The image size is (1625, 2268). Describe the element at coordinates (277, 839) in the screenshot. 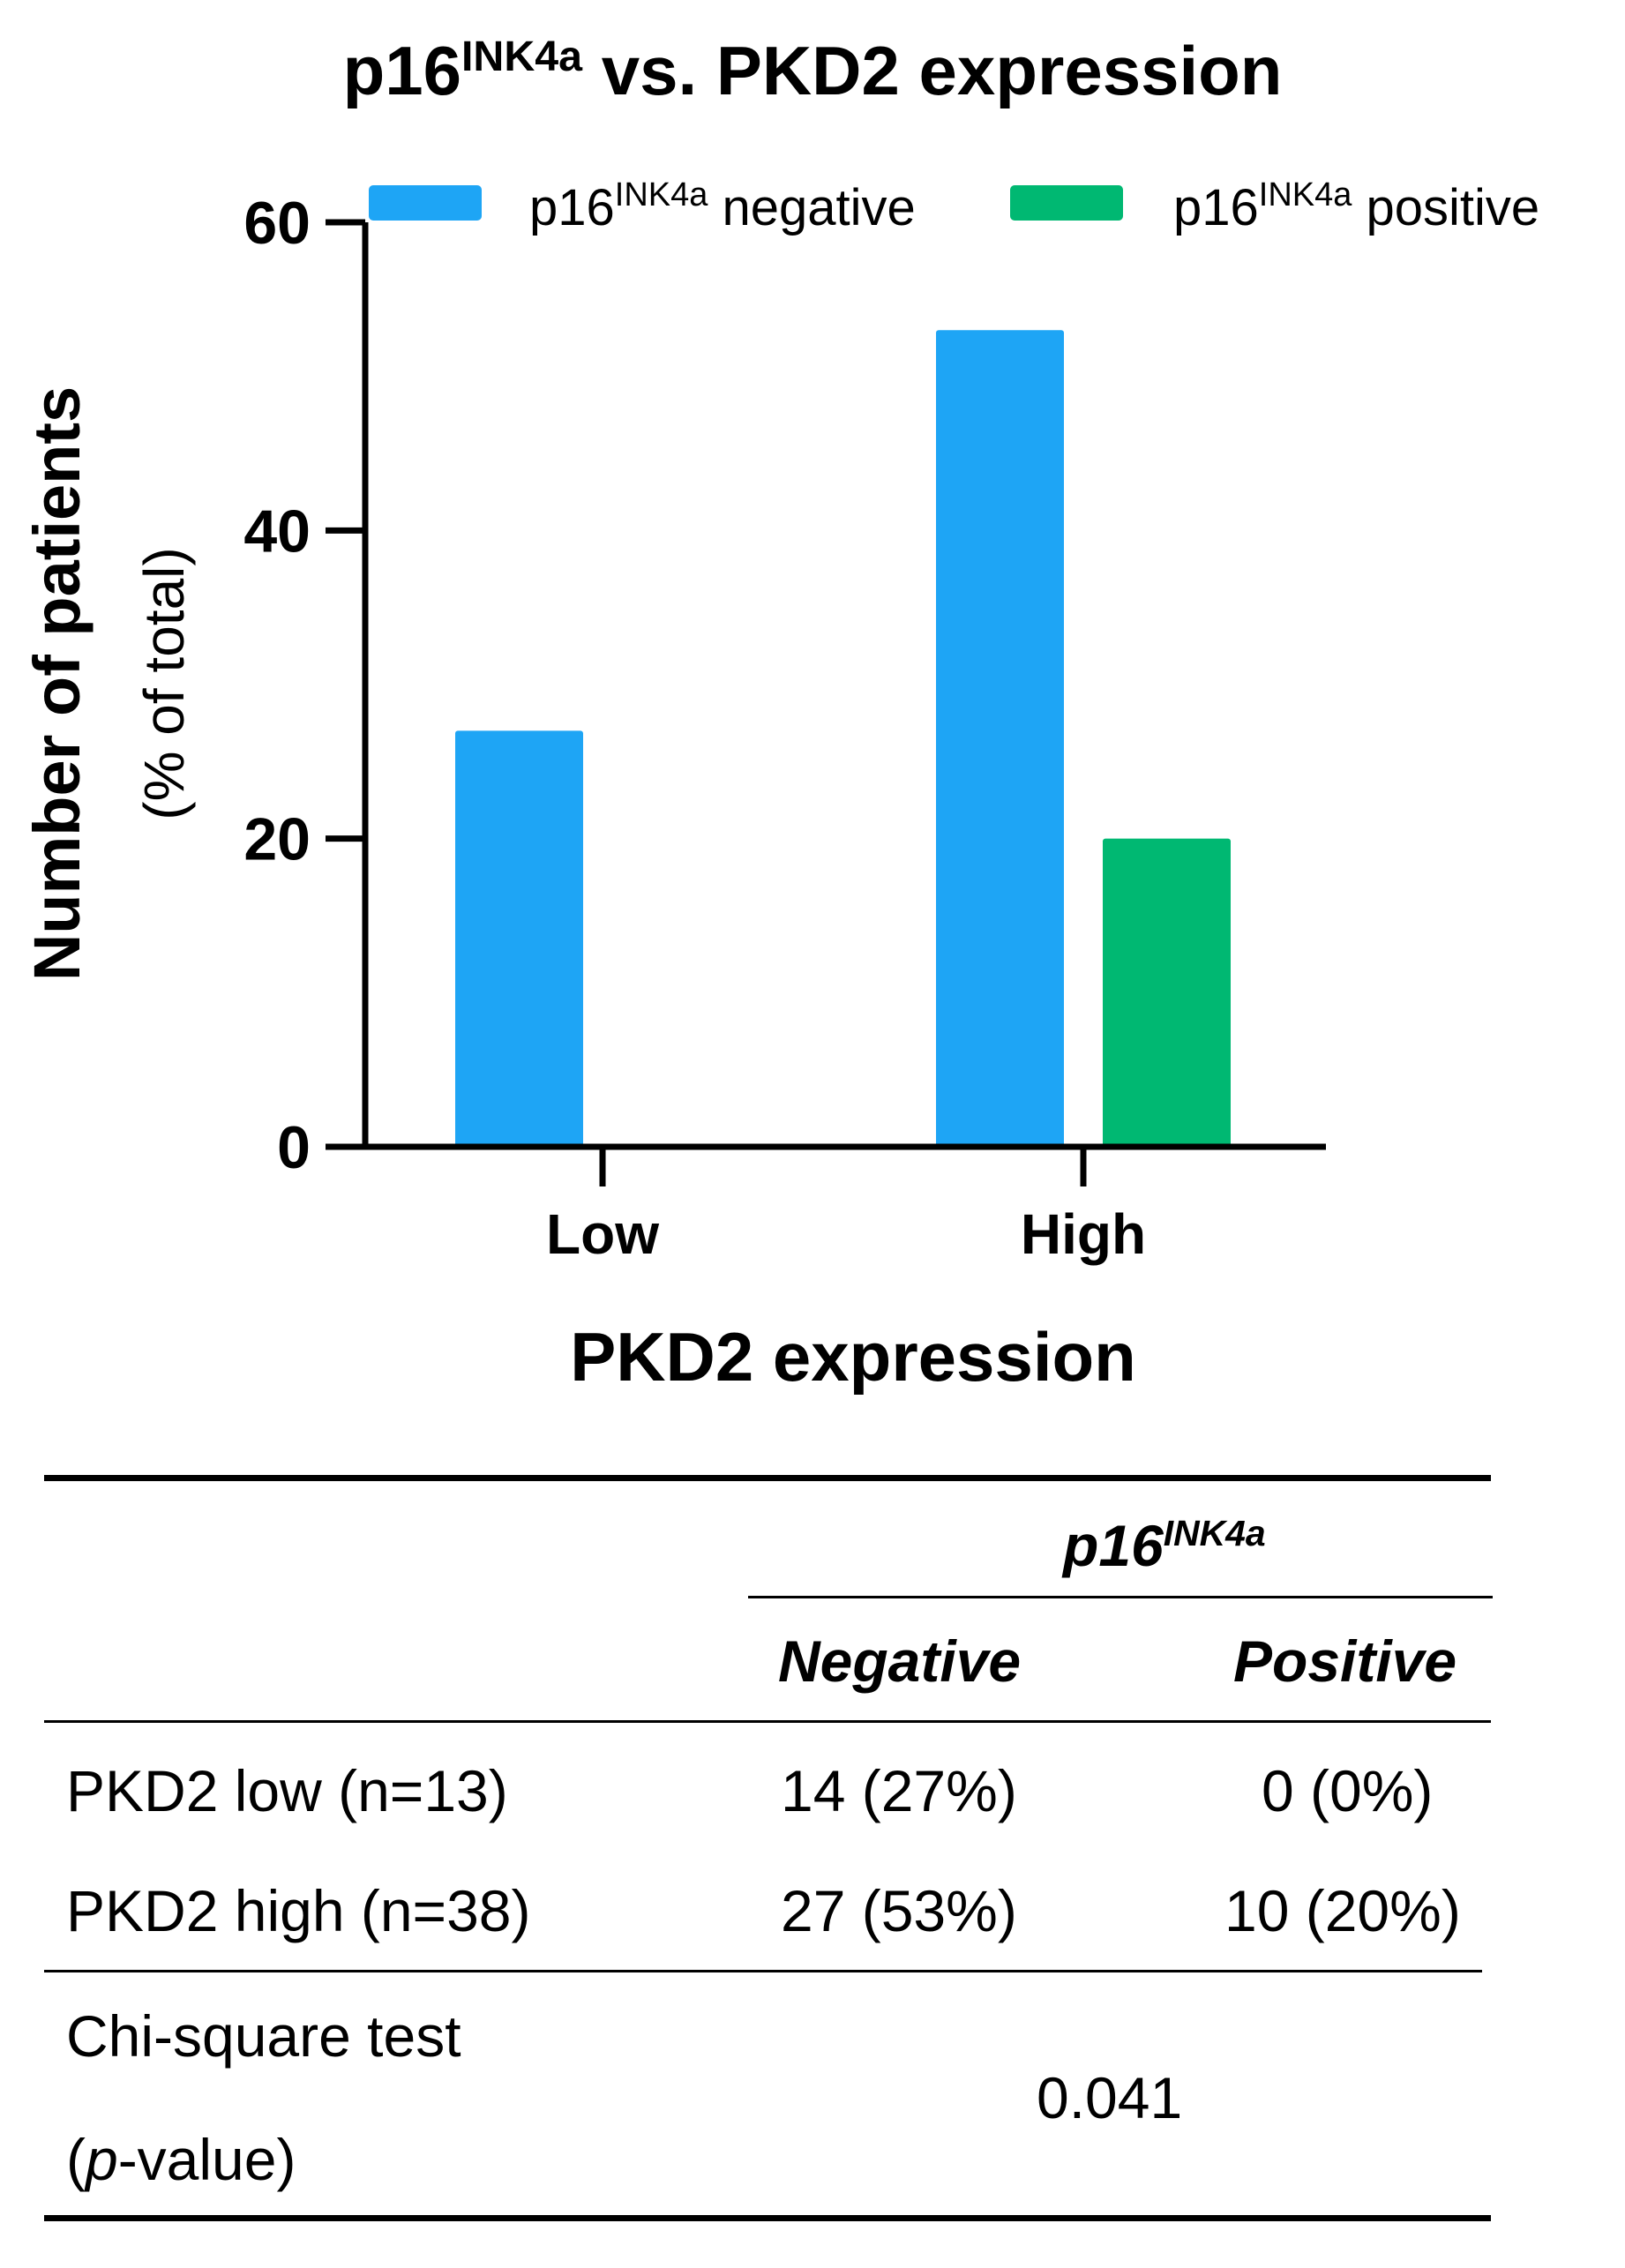

I see `y-tick-label-20: 20` at that location.